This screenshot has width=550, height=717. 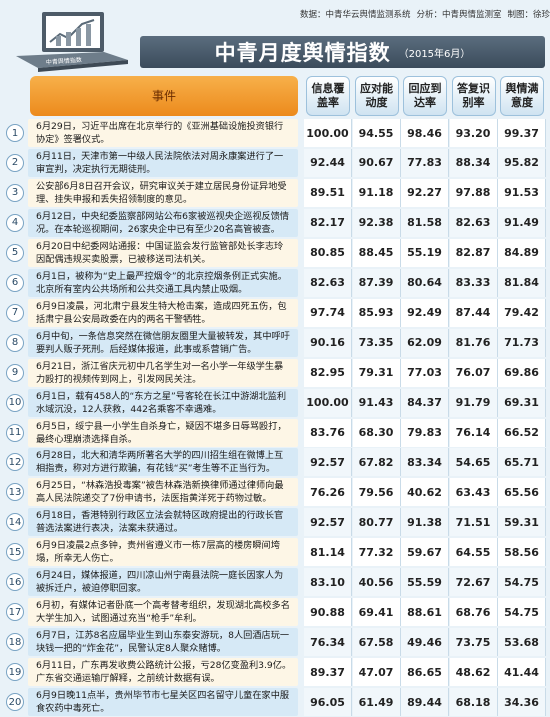 I want to click on index-value: 68.76, so click(x=473, y=612).